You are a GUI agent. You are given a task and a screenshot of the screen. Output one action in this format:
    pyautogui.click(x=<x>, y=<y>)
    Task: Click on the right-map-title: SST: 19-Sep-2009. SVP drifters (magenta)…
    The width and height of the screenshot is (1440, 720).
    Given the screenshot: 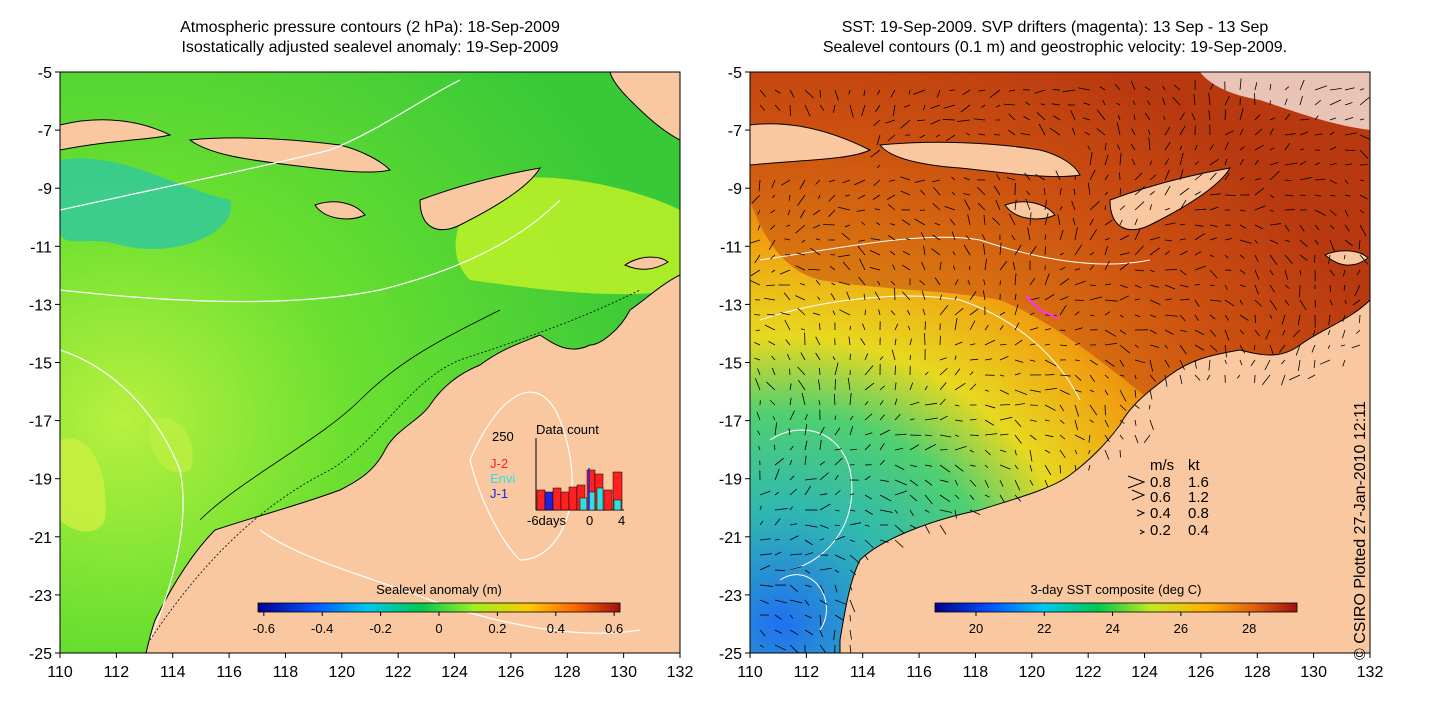 What is the action you would take?
    pyautogui.click(x=1055, y=38)
    